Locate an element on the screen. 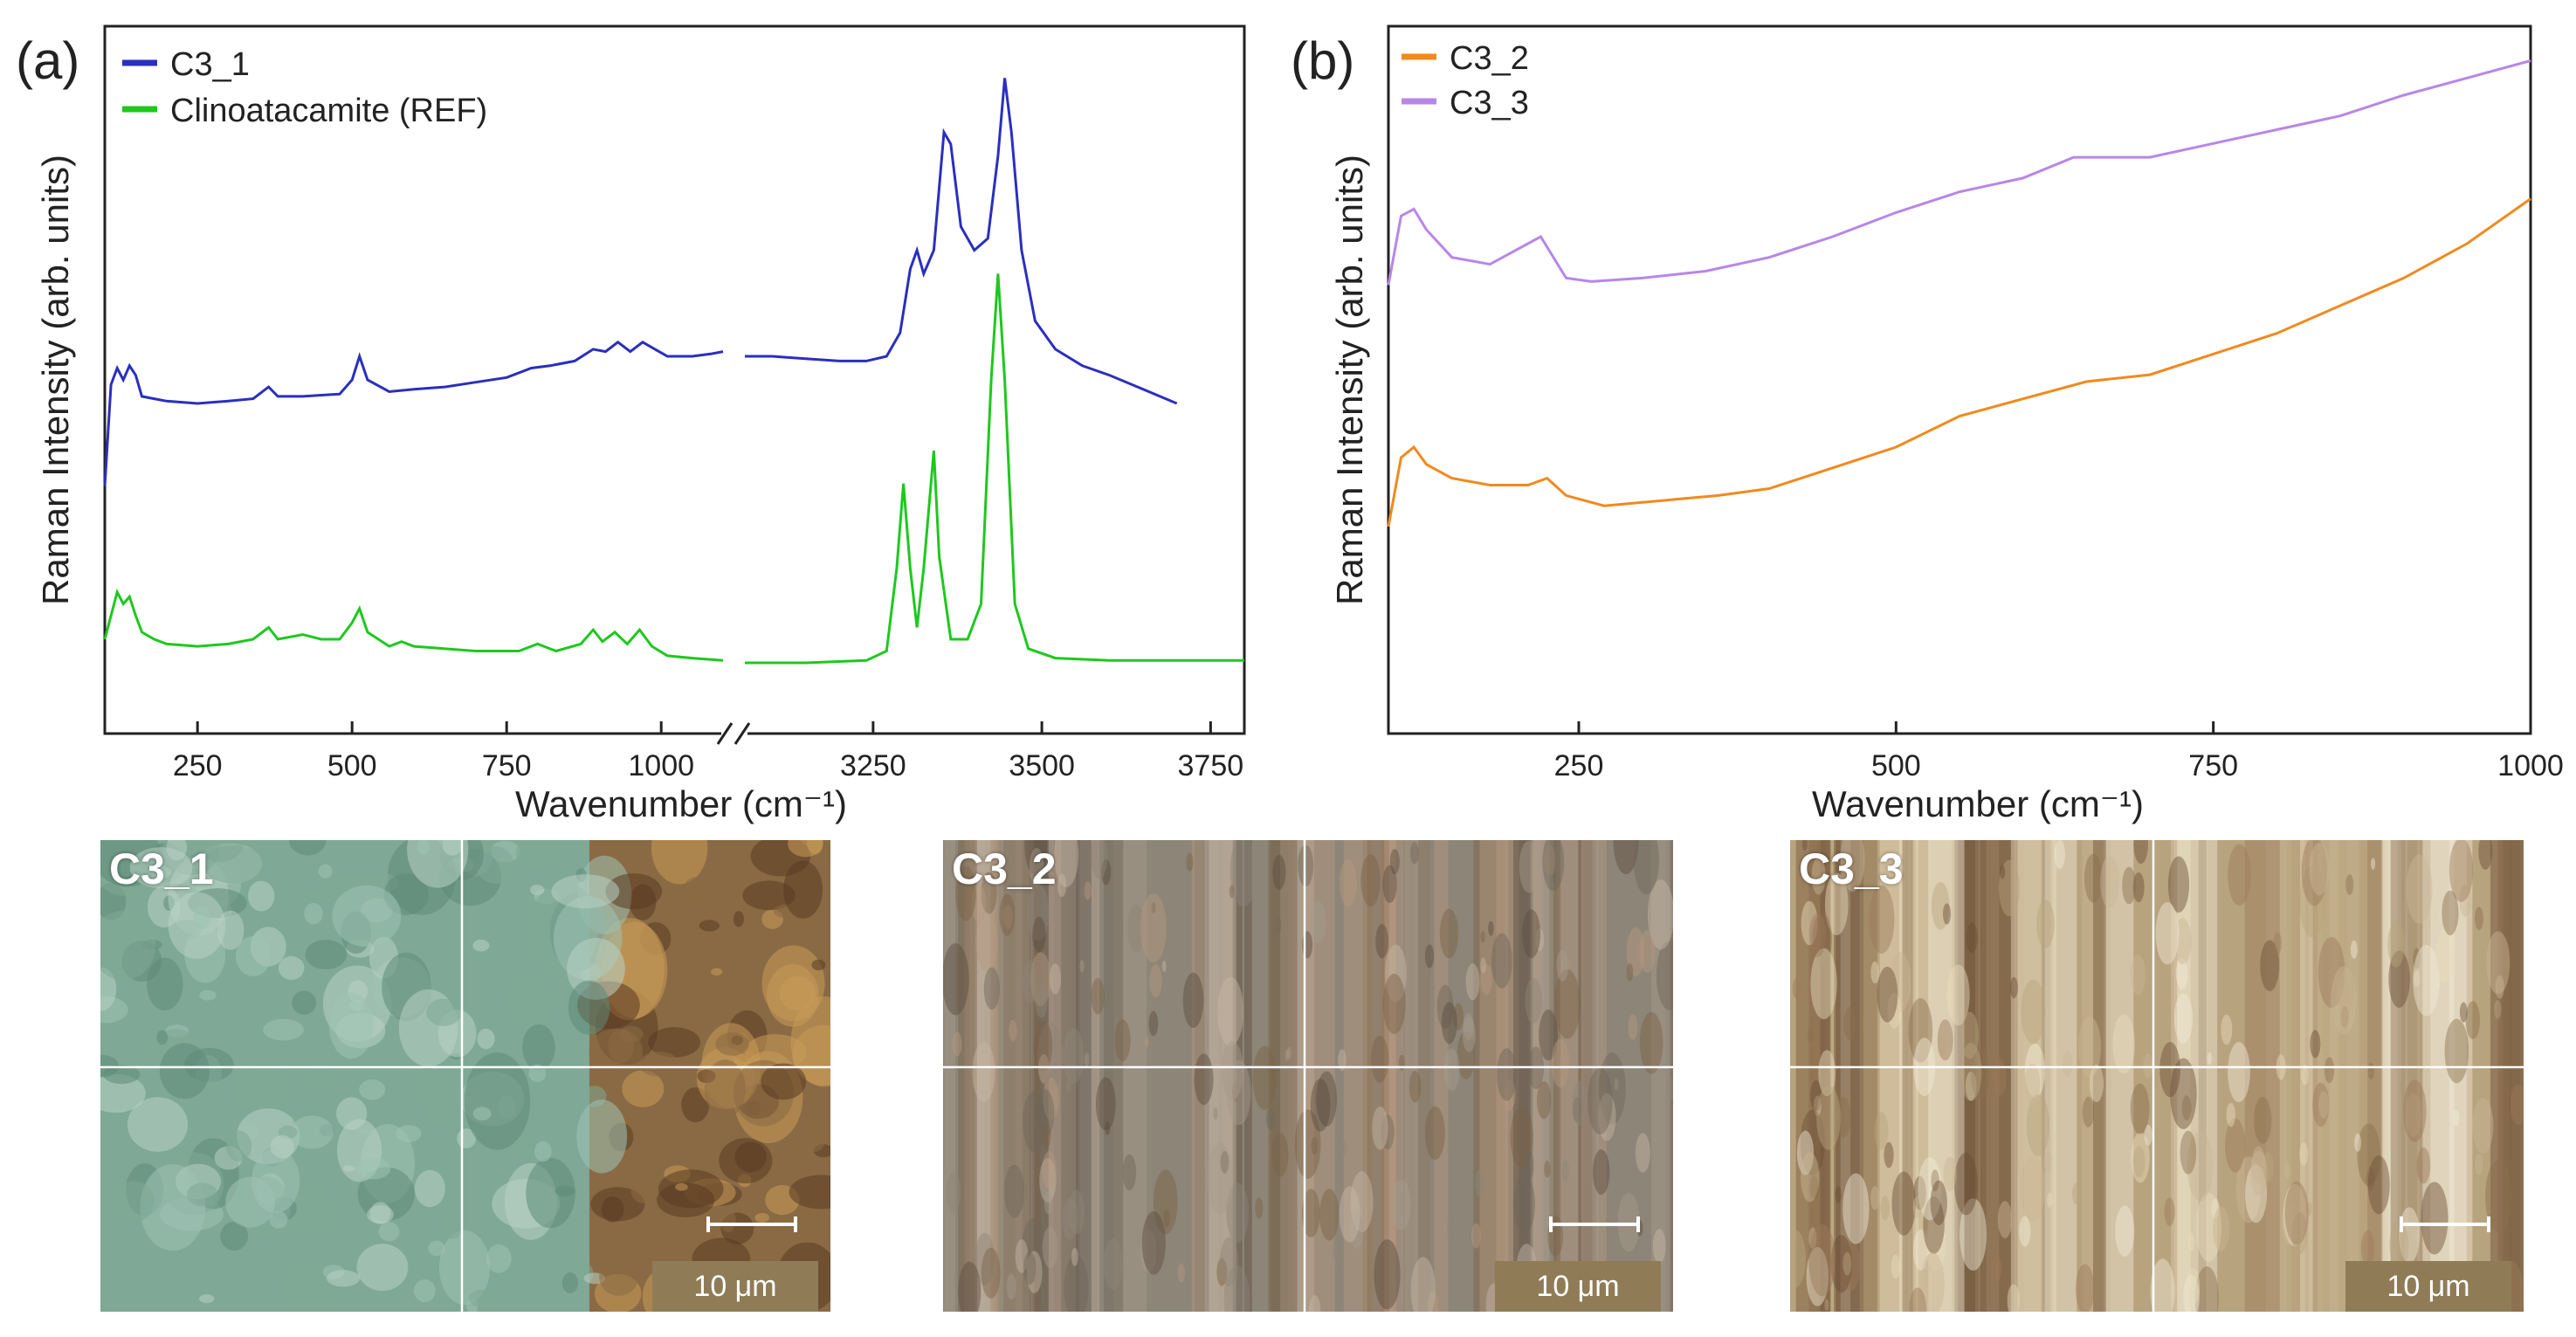 This screenshot has height=1337, width=2576. micrograph-label: C3_2 is located at coordinates (1004, 868).